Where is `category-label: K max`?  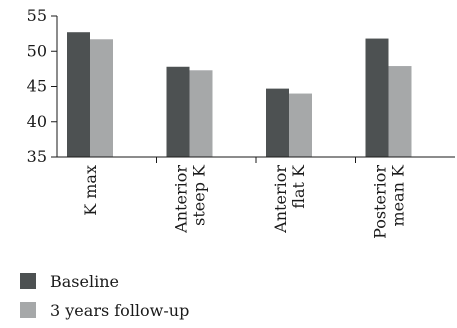 category-label: K max is located at coordinates (90, 190).